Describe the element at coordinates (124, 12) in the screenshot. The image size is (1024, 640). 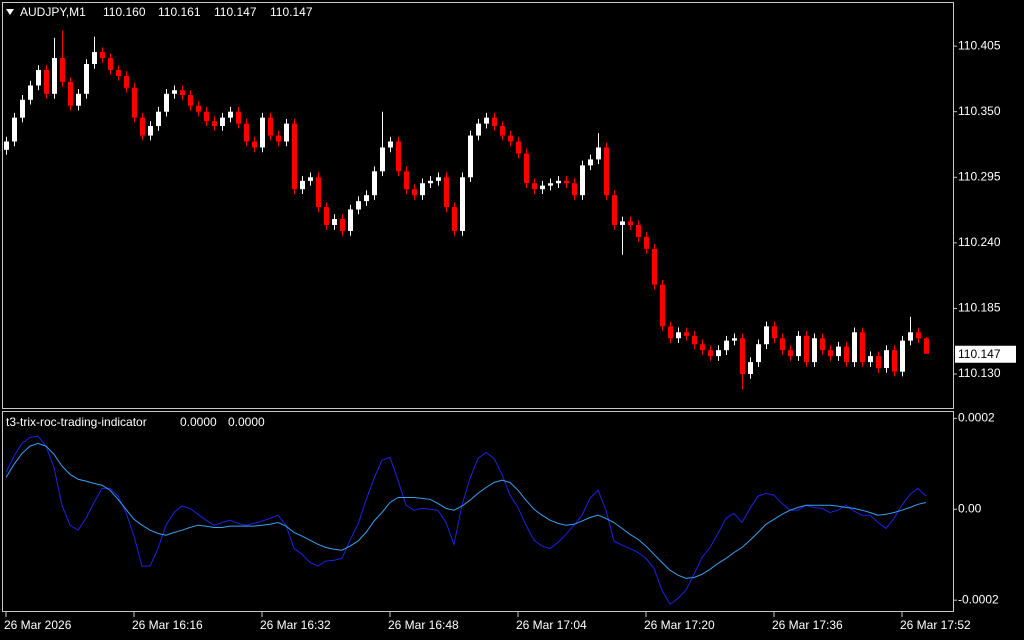
I see `open-label: 110.160` at that location.